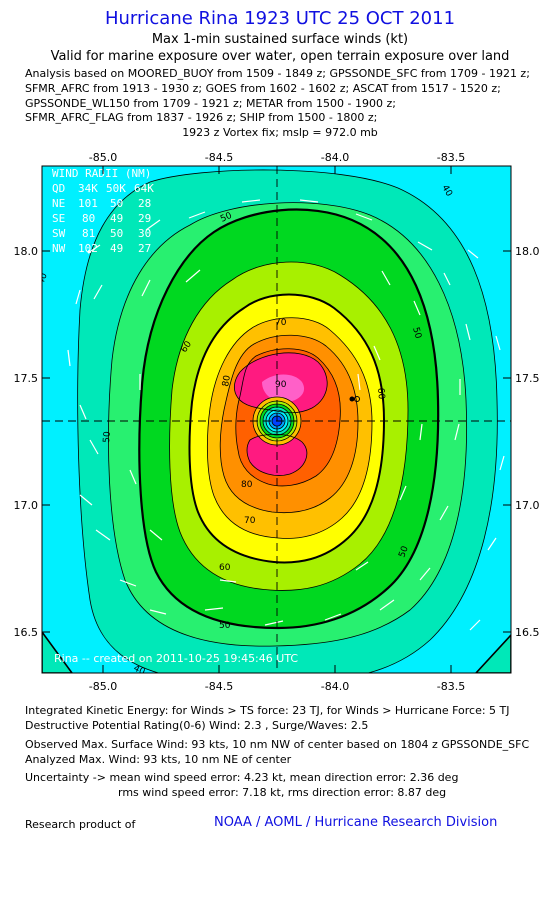 This screenshot has width=560, height=915. I want to click on corner-band-sw, so click(57, 651).